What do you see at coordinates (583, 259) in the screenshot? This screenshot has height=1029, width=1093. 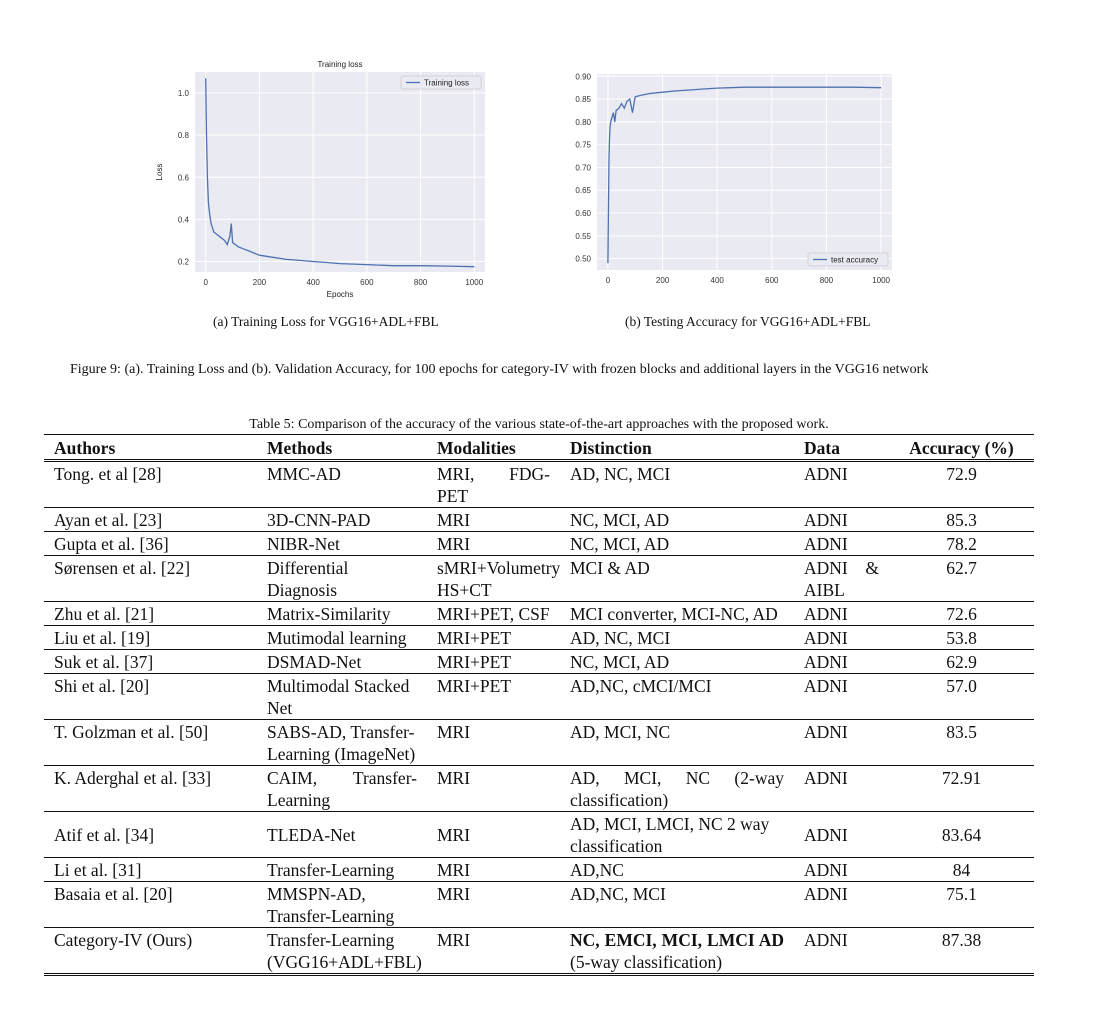 I see `y-tick-label: 0.50` at bounding box center [583, 259].